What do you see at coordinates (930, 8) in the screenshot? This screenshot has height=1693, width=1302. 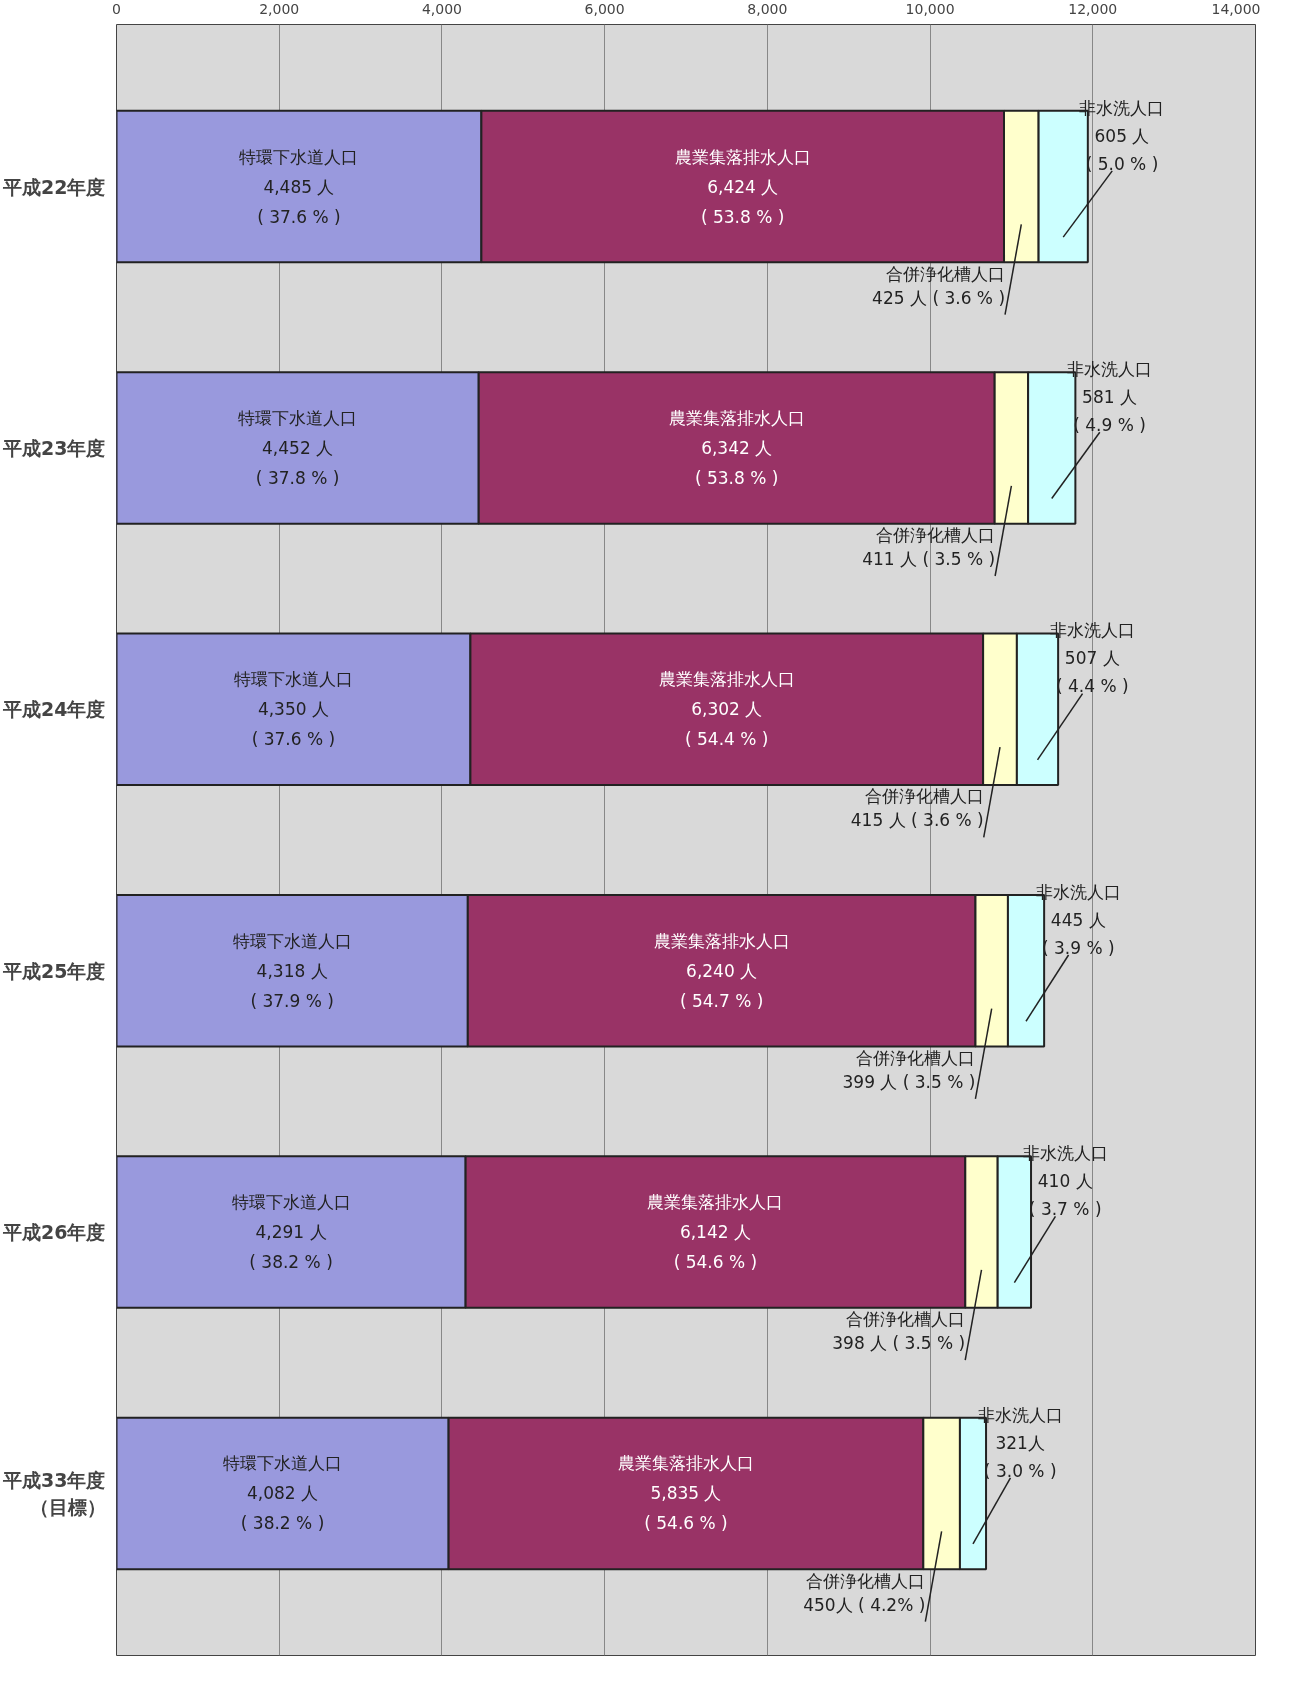 I see `x-tick-label: 10,000` at bounding box center [930, 8].